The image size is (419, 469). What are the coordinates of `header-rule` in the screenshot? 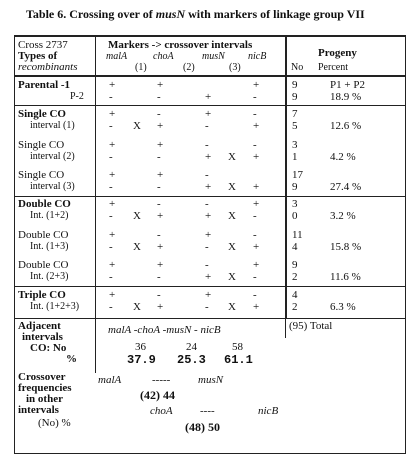 It's located at (210, 76).